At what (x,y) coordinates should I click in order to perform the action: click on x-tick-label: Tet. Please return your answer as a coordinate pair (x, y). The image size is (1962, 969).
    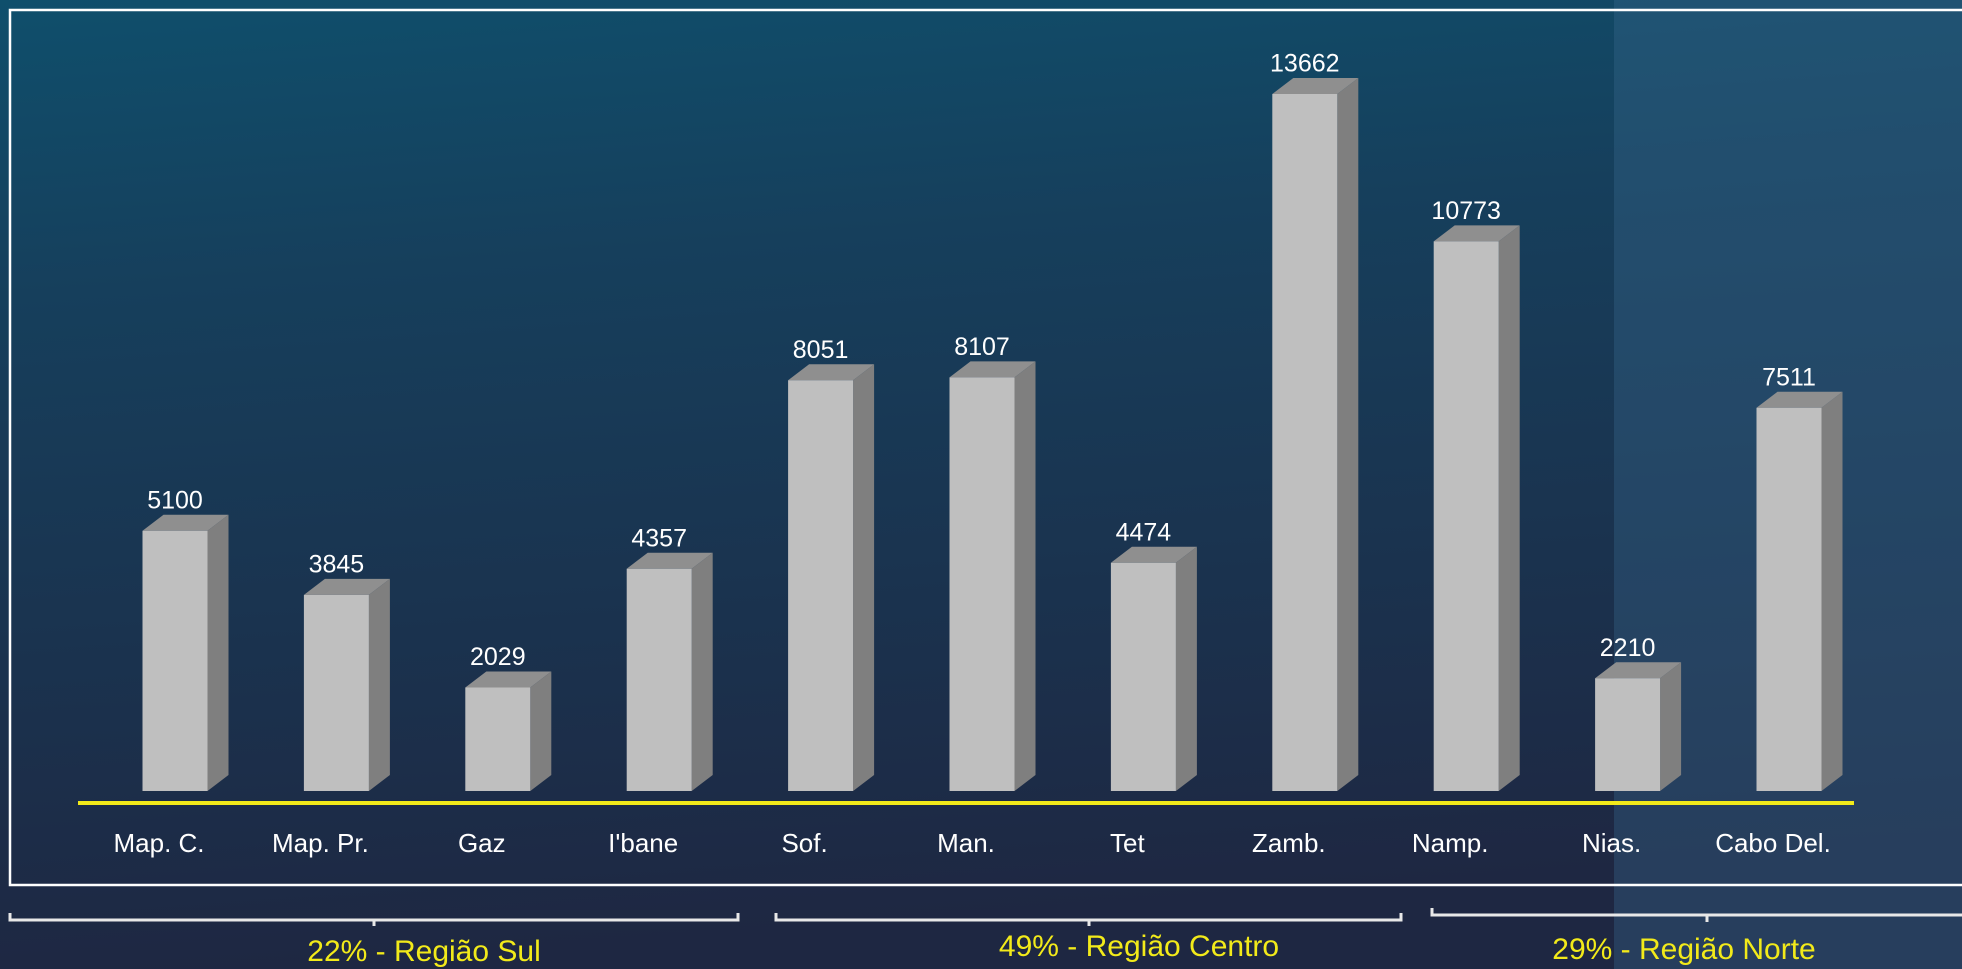
    Looking at the image, I should click on (1127, 843).